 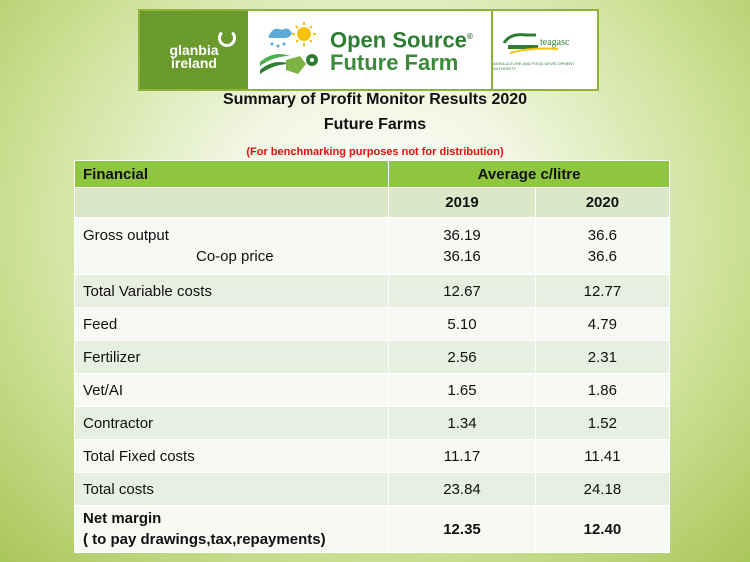 I want to click on table-header-row: Financial Average c/litre, so click(x=371, y=174).